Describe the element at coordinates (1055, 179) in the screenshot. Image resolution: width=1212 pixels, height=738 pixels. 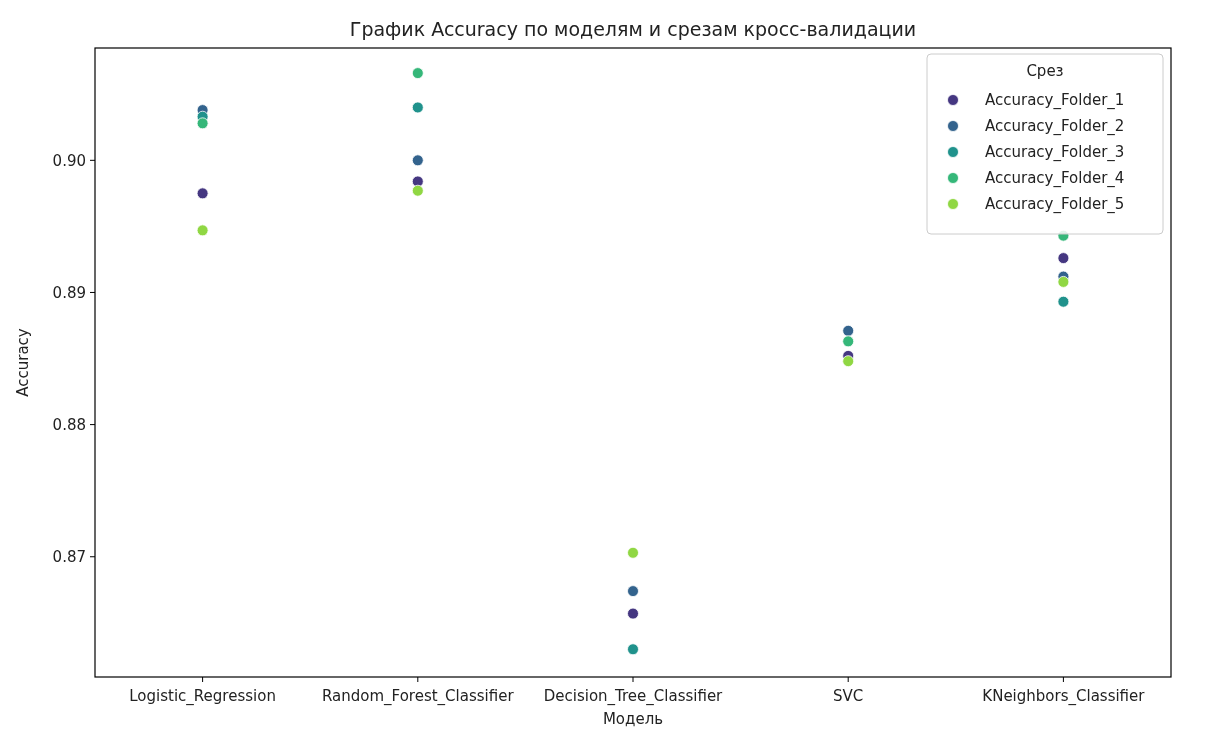
I see `legend-label: Accuracy_Folder_4` at that location.